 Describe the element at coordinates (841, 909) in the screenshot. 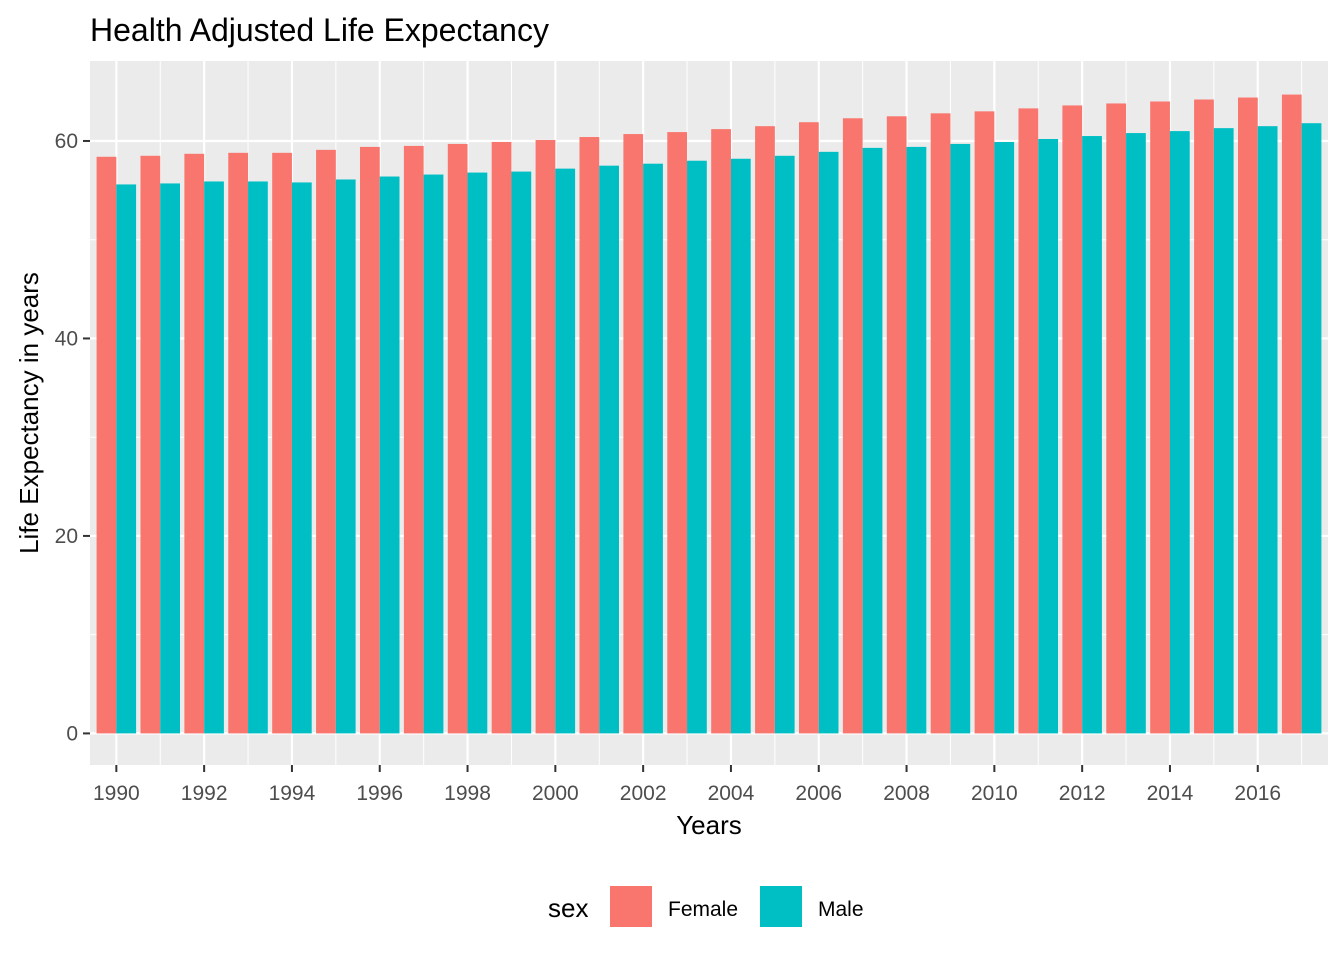

I see `legend-label-male: Male` at that location.